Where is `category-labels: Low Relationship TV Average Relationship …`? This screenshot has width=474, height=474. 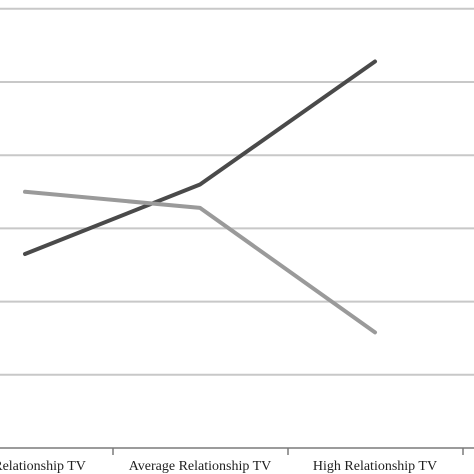
category-labels: Low Relationship TV Average Relationship … is located at coordinates (218, 466).